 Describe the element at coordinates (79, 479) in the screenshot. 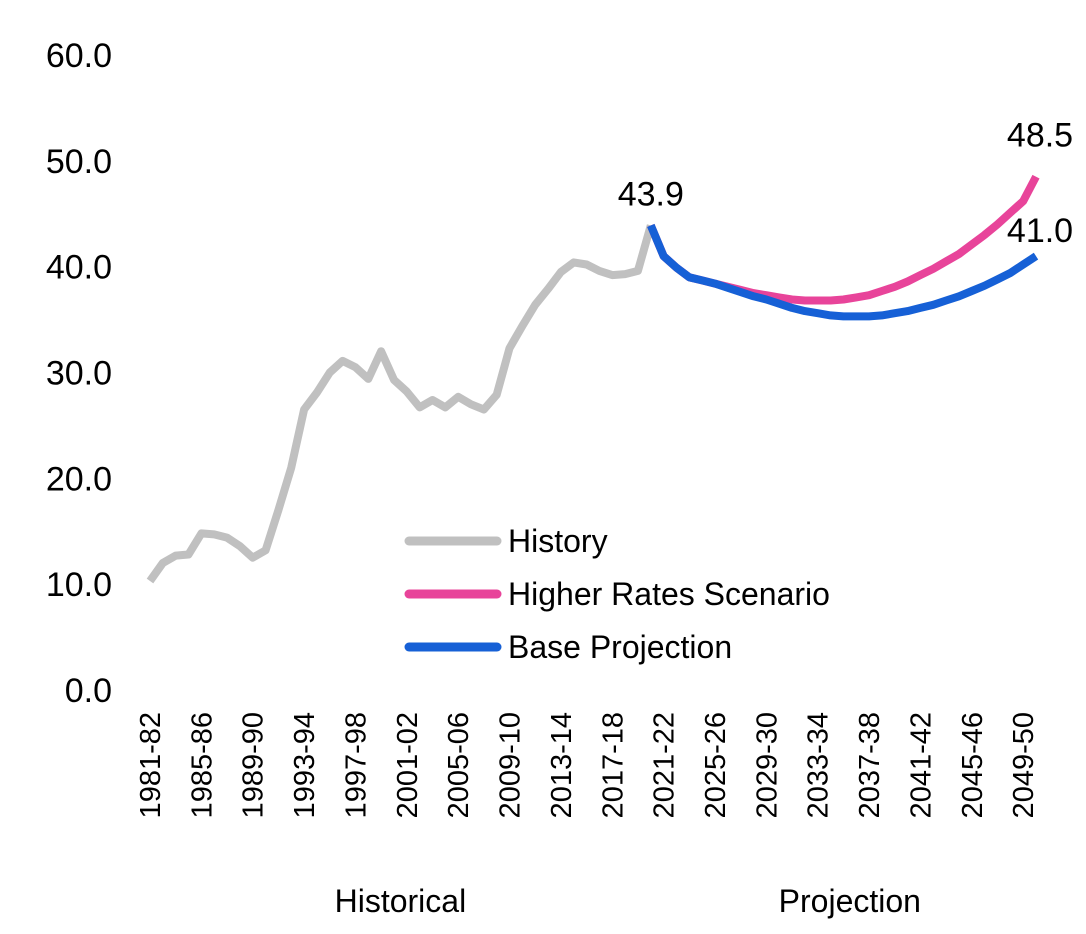

I see `y-tick-label: 20.0` at that location.